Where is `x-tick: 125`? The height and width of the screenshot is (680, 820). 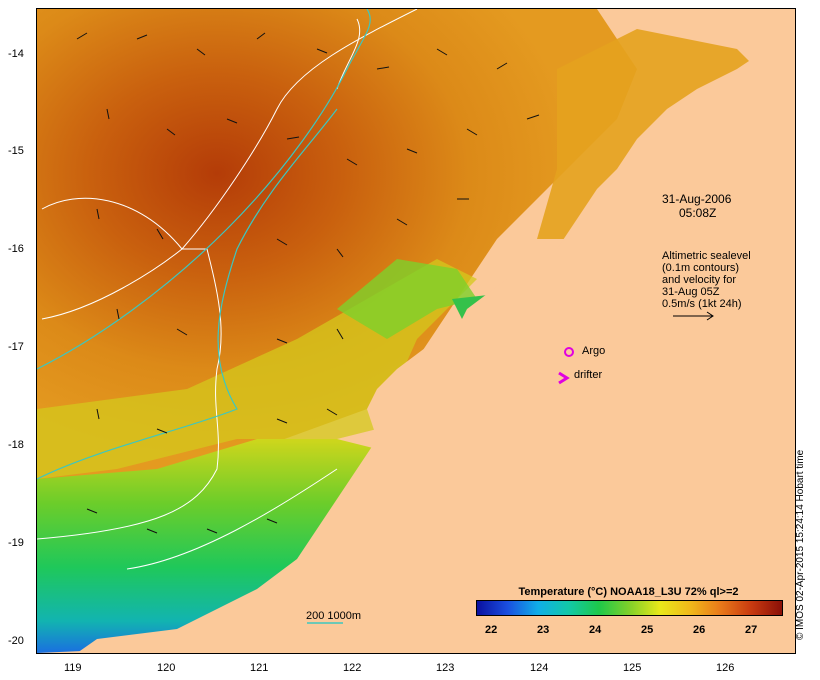
x-tick: 125 is located at coordinates (632, 668).